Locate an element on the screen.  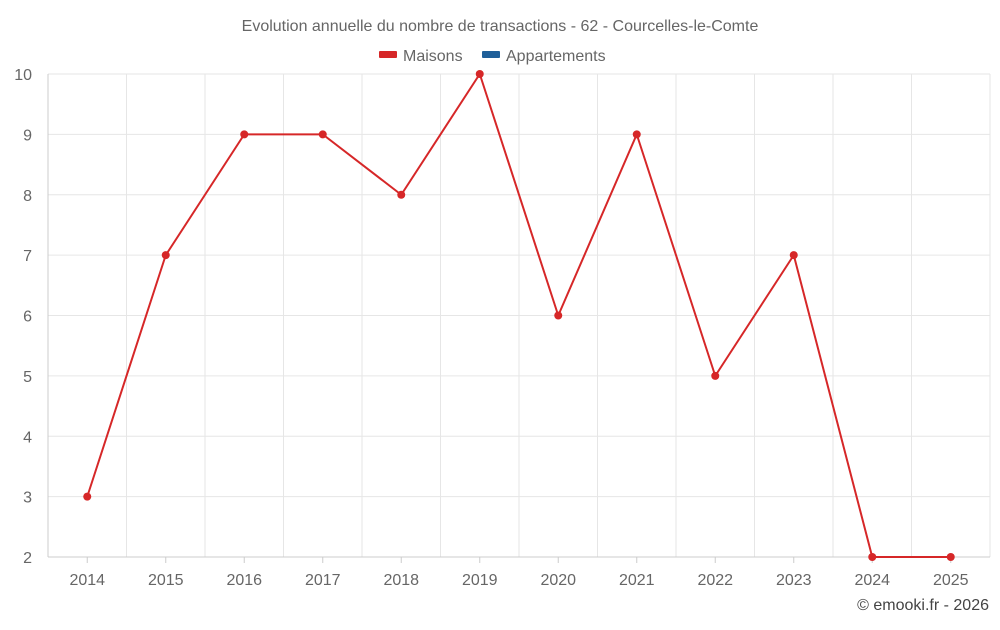
x-tick-label: 2023 is located at coordinates (794, 580).